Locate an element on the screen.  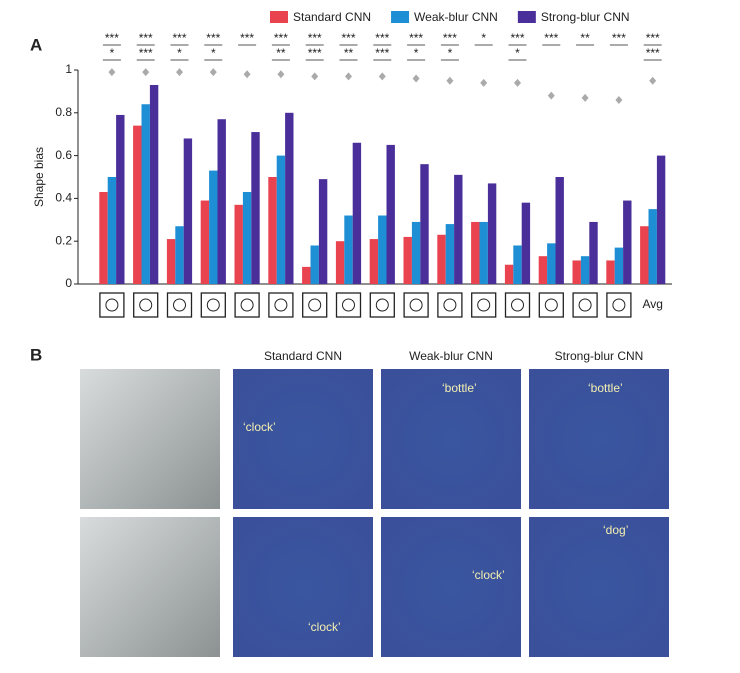
panel-label: B is located at coordinates (36, 354).